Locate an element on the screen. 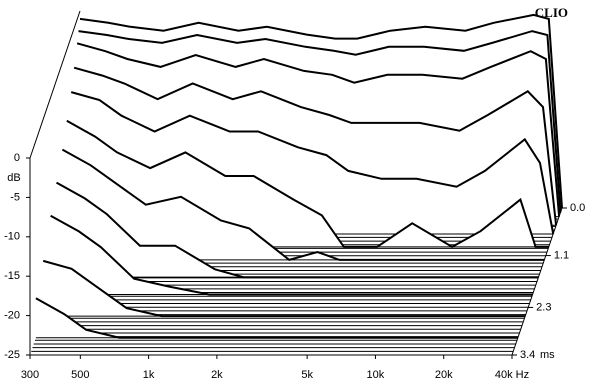 This screenshot has height=383, width=598. y-axis-label: dB is located at coordinates (13, 178).